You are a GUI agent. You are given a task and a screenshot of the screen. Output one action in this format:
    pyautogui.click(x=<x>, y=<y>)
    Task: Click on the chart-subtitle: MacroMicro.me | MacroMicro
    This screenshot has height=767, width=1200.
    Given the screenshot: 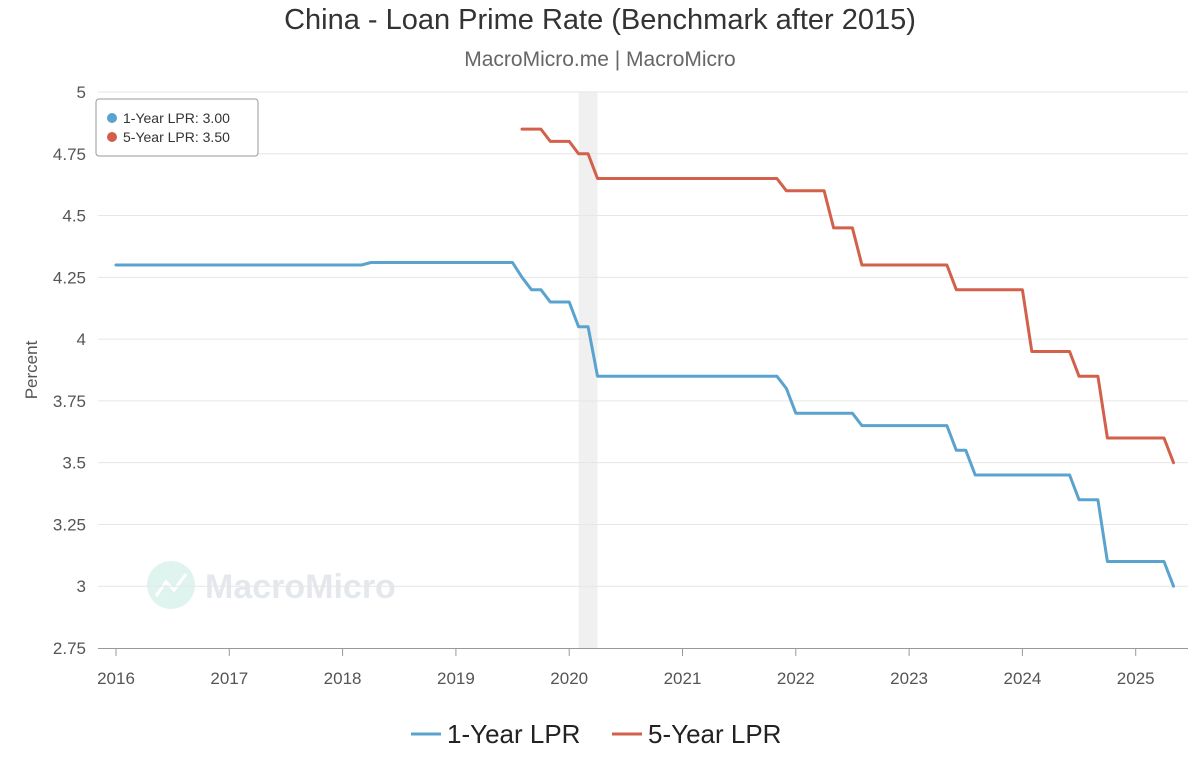 What is the action you would take?
    pyautogui.click(x=600, y=59)
    